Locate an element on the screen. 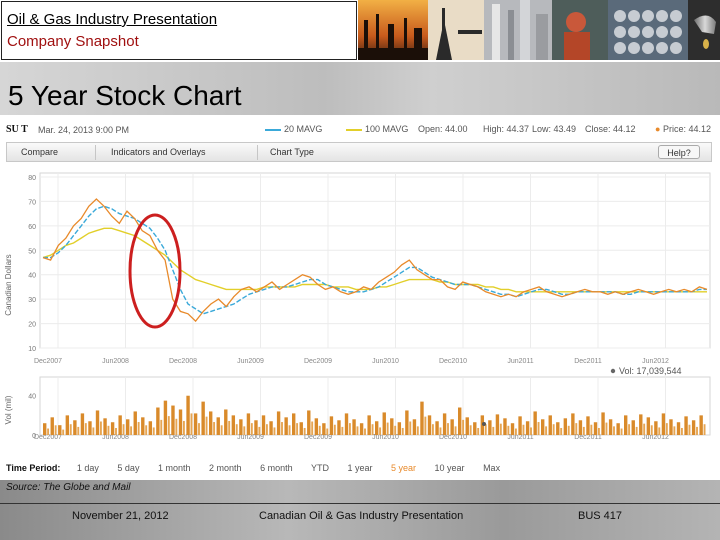  x-tick-label: Jun2009 is located at coordinates (250, 361).